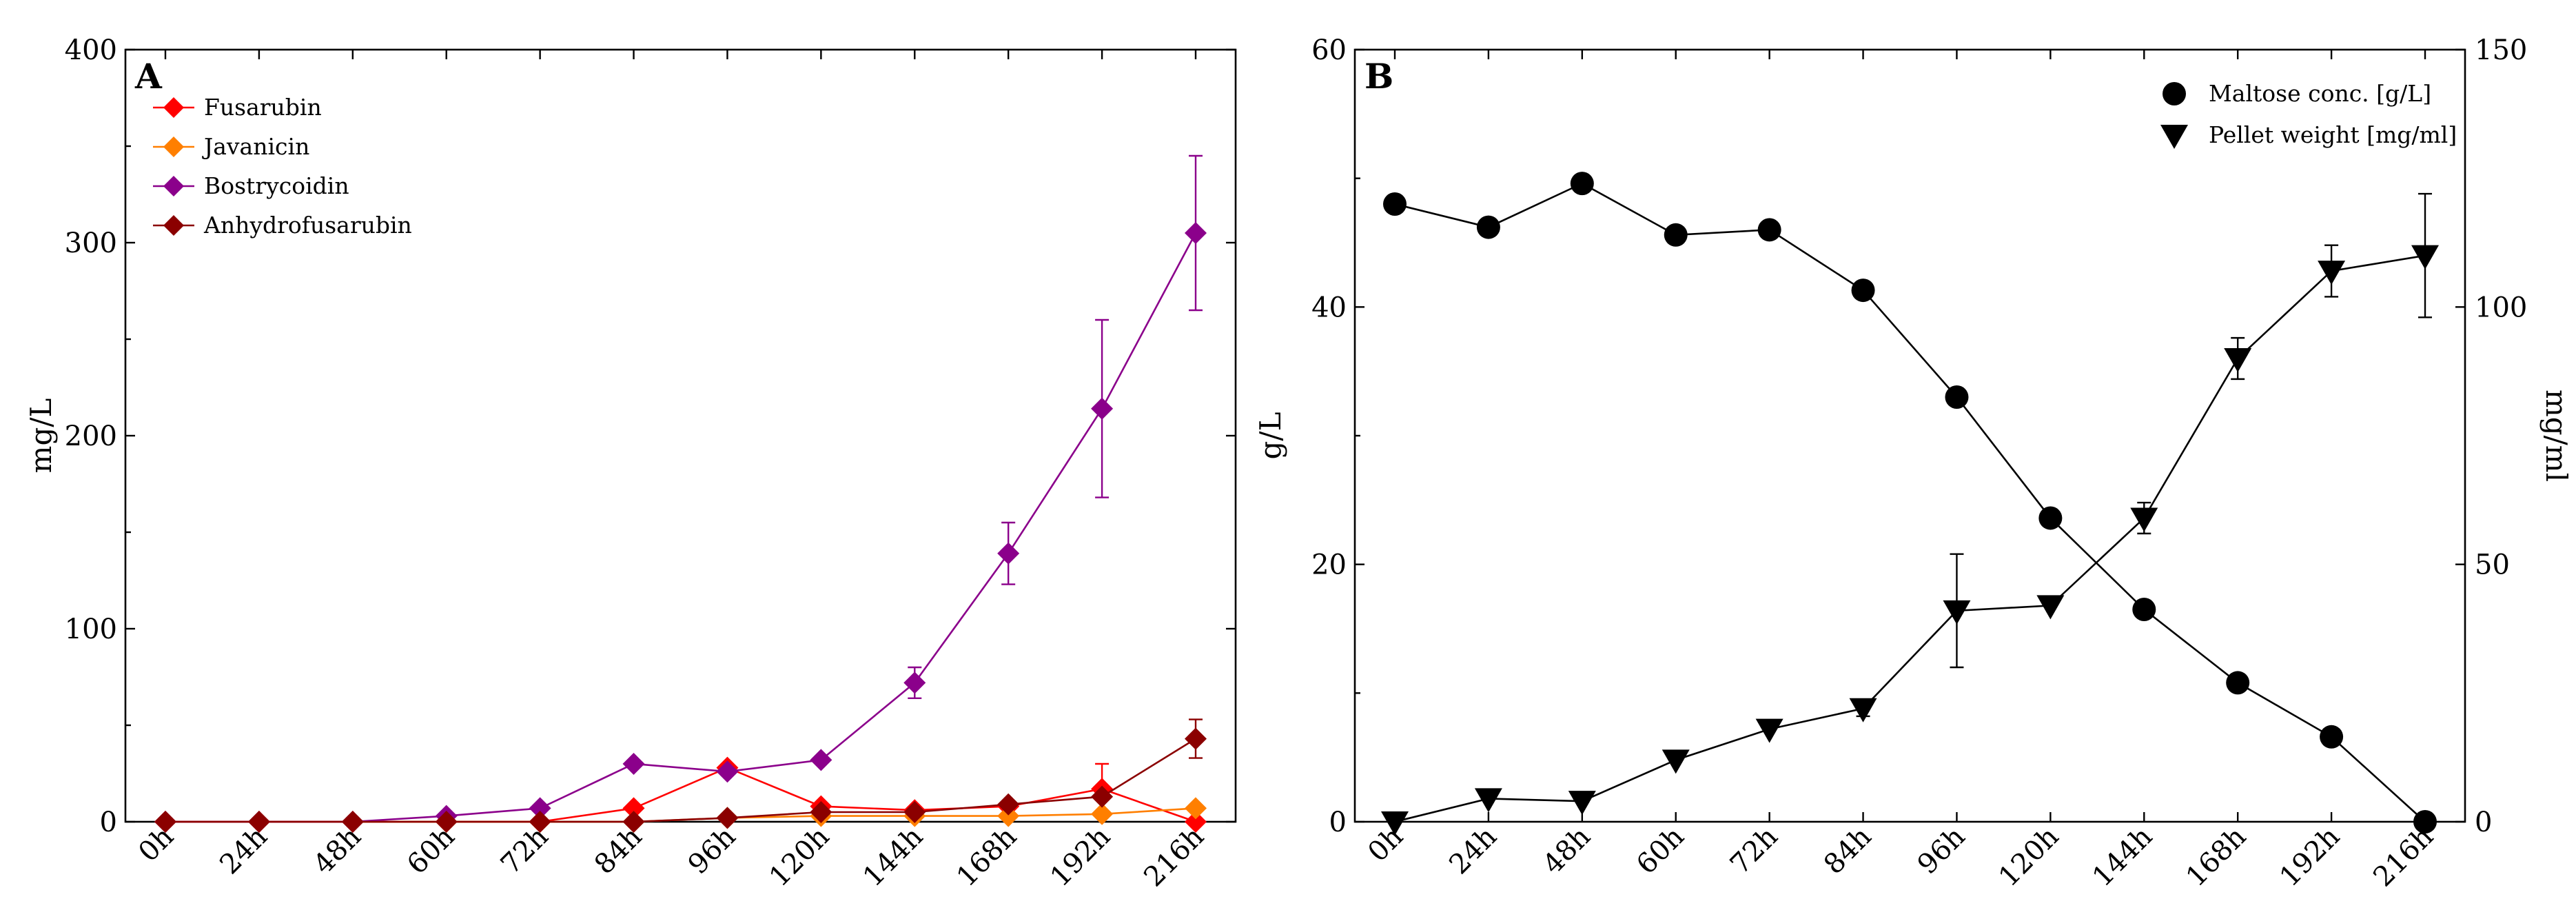  Describe the element at coordinates (148, 76) in the screenshot. I see `panel-letter: A` at that location.